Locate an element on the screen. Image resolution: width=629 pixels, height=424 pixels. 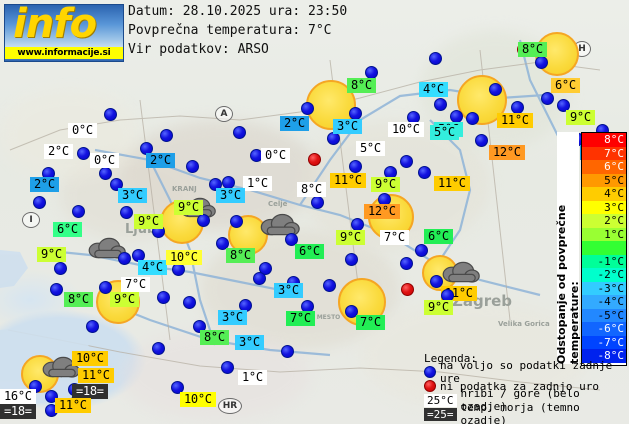
temperature-chip: 16°C is located at coordinates (18, 396).